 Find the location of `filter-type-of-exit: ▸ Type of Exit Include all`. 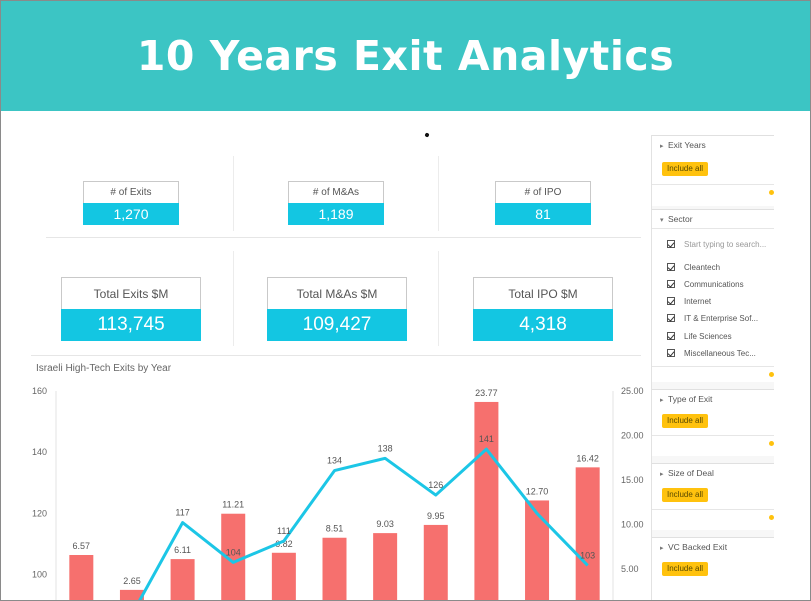

filter-type-of-exit: ▸ Type of Exit Include all is located at coordinates (713, 422).